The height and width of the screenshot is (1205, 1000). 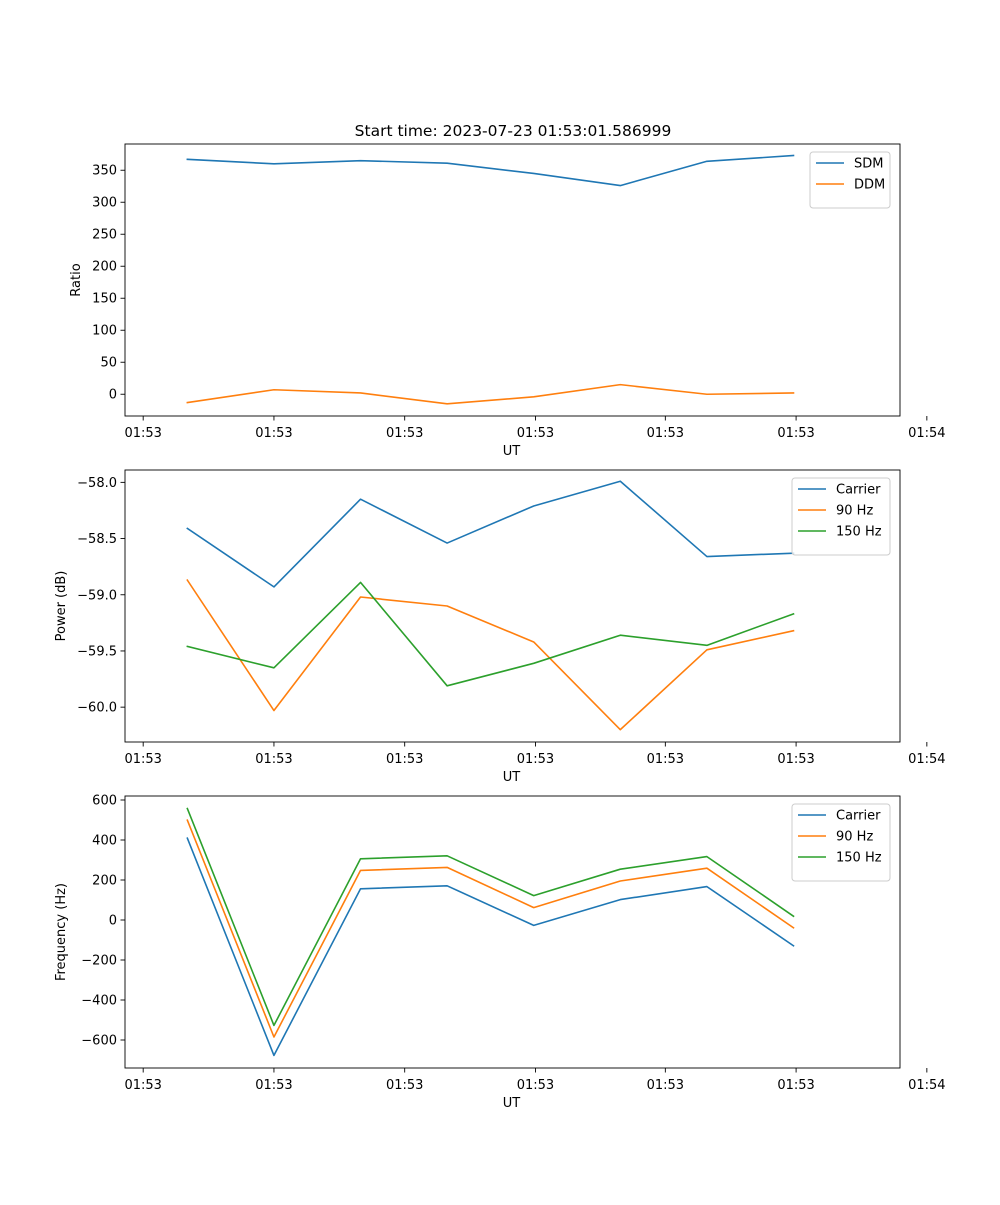 I want to click on y-tick-label: −58.0, so click(x=97, y=483).